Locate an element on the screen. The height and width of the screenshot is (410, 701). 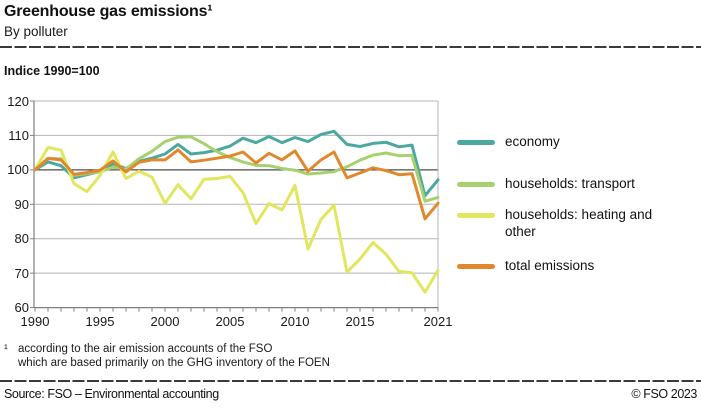
y-tick-label: 110 is located at coordinates (18, 135).